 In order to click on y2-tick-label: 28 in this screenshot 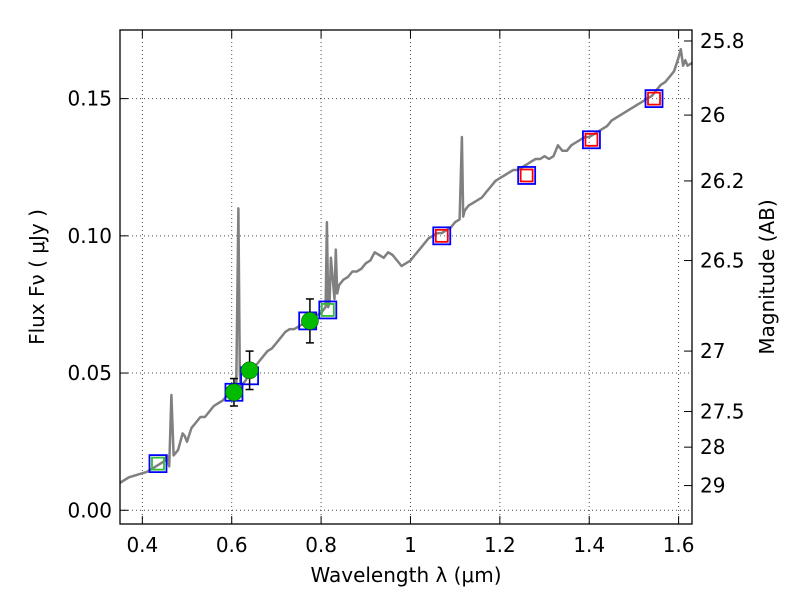, I will do `click(712, 447)`.